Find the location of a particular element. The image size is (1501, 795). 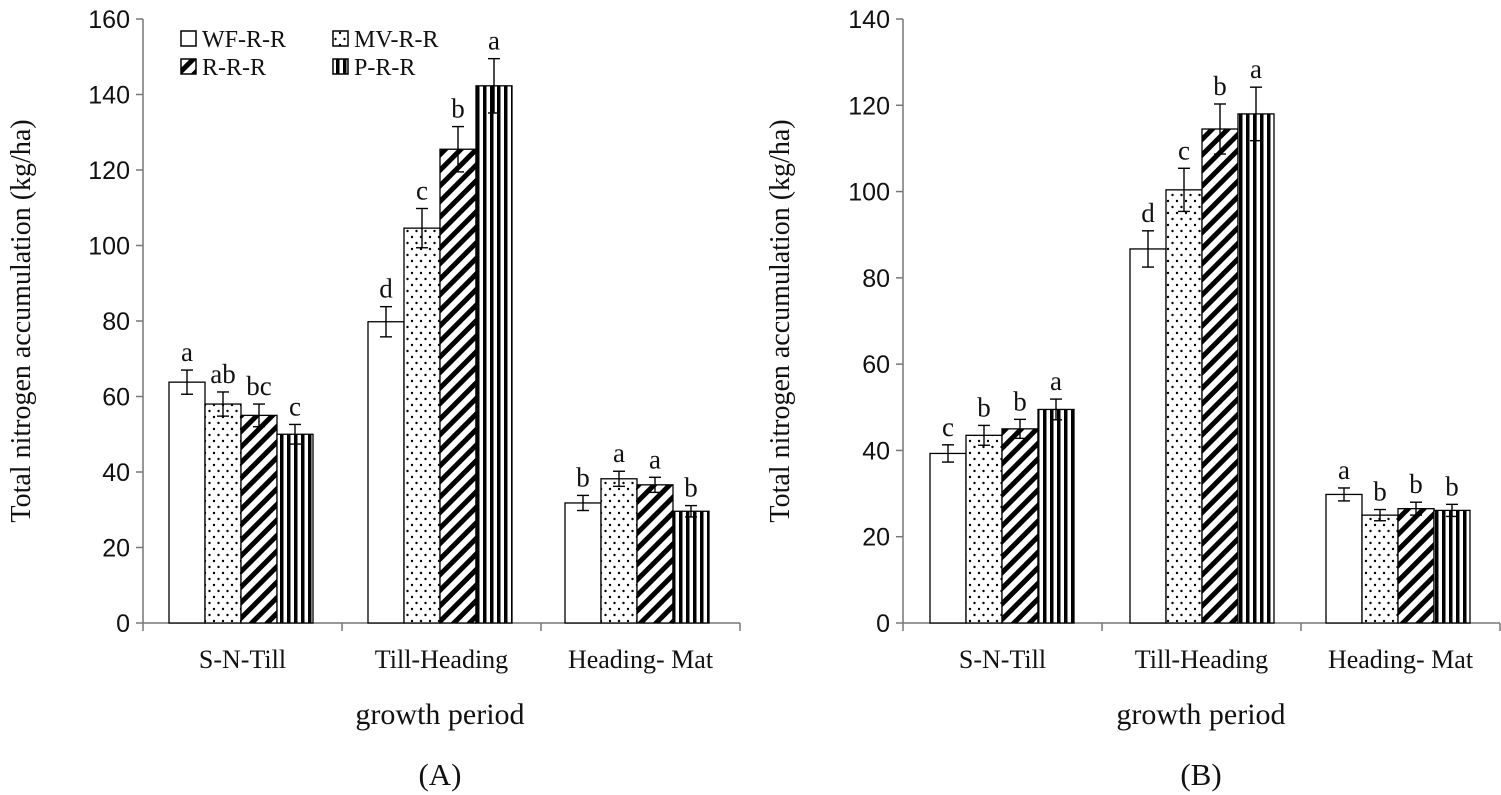

y-tick-label-a-3: 60 is located at coordinates (116, 398).